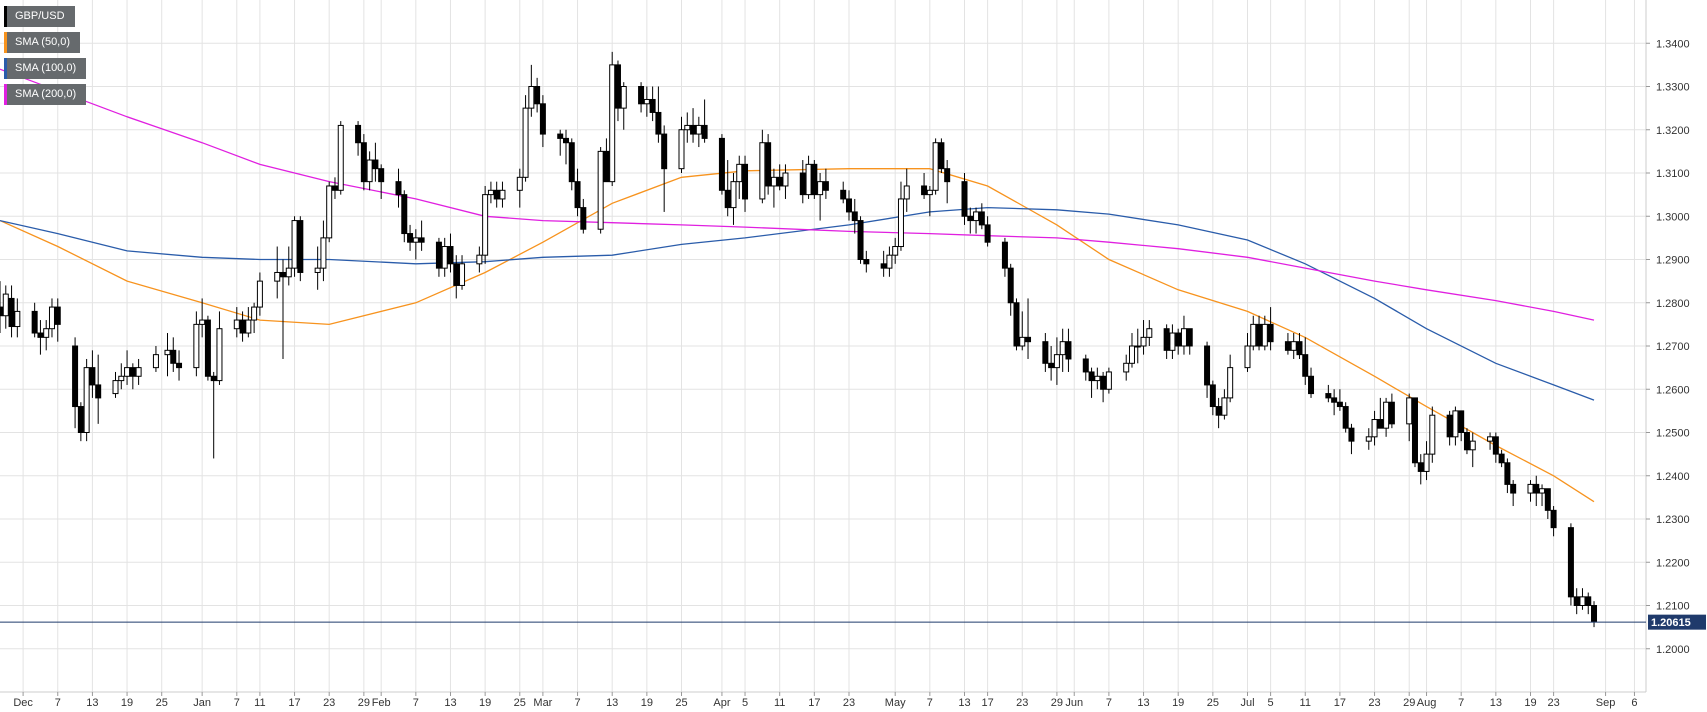  What do you see at coordinates (1213, 703) in the screenshot?
I see `x-tick-label: 25` at bounding box center [1213, 703].